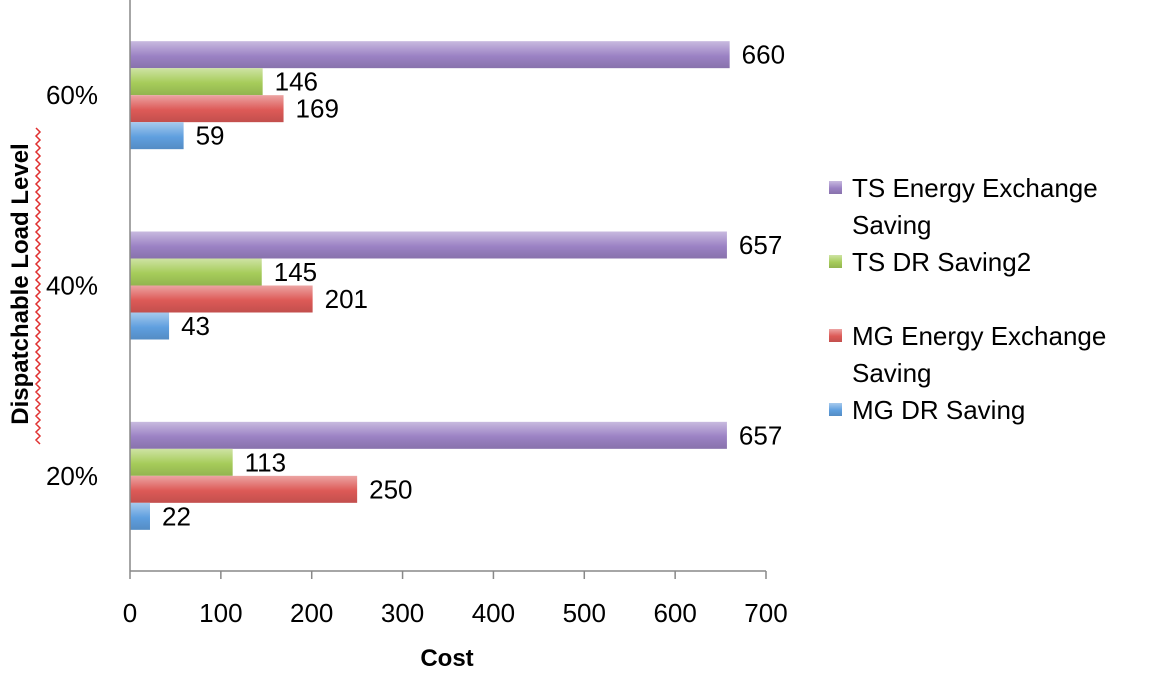  Describe the element at coordinates (220, 613) in the screenshot. I see `x-tick-label: 100` at that location.